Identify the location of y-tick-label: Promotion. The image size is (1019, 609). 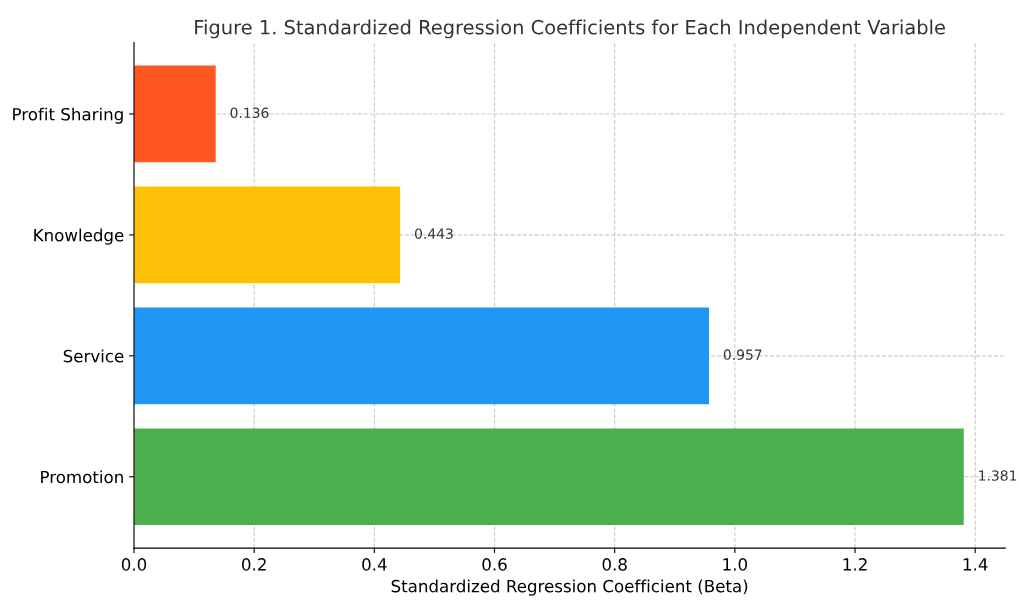
(82, 477).